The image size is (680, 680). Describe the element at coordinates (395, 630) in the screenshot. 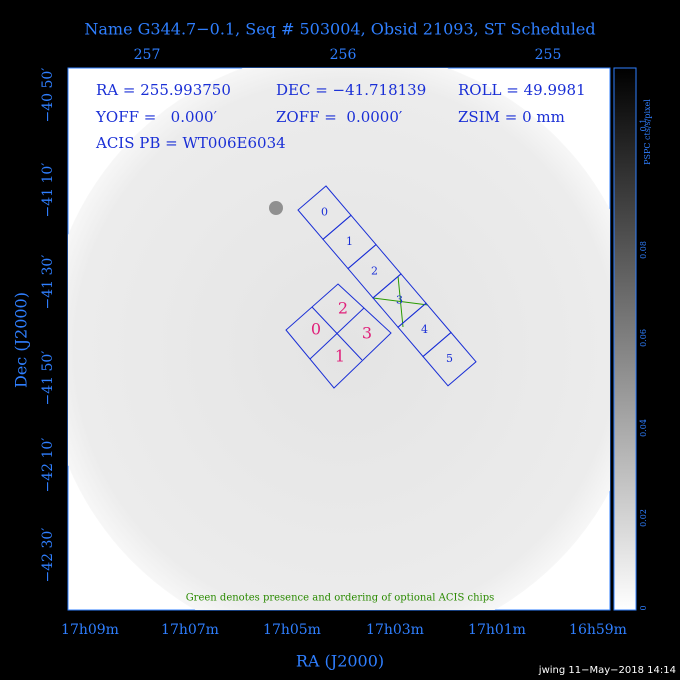

I see `bottom-tick-label: 17h03m` at that location.